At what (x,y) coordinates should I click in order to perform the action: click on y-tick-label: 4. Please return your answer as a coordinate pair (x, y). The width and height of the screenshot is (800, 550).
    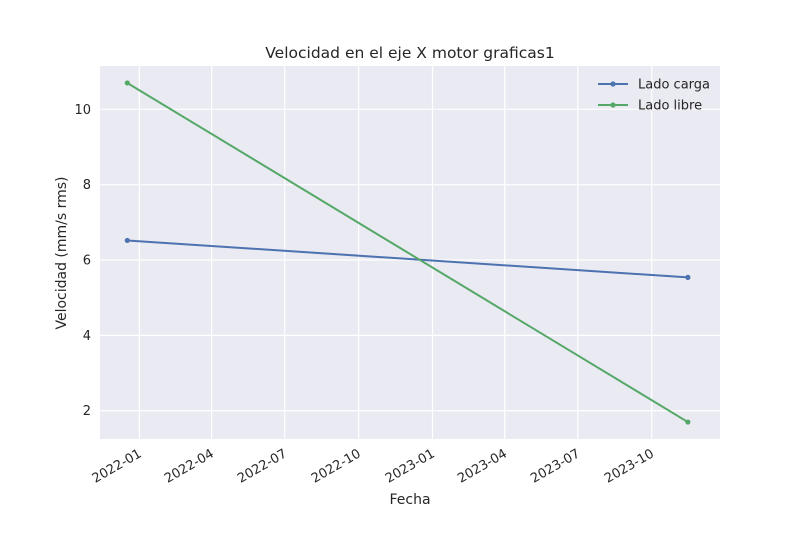
    Looking at the image, I should click on (87, 336).